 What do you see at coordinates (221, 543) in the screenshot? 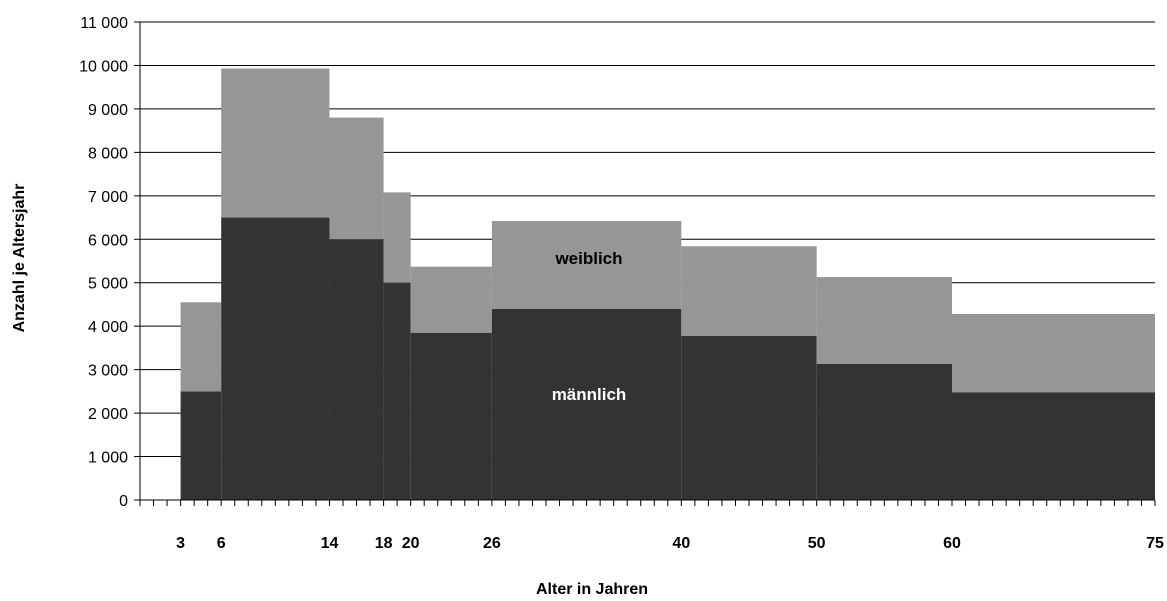
I see `x-tick-label: 6` at bounding box center [221, 543].